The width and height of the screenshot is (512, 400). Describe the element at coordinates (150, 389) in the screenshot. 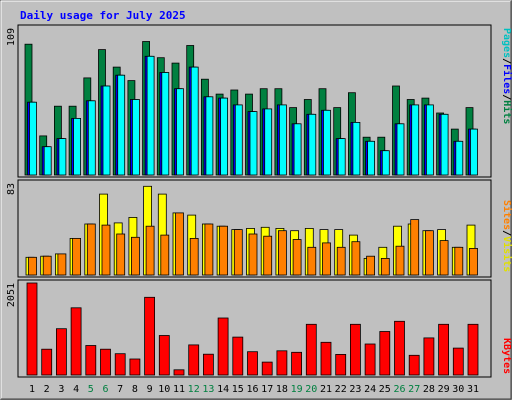

I see `x-tick-label: 9` at that location.